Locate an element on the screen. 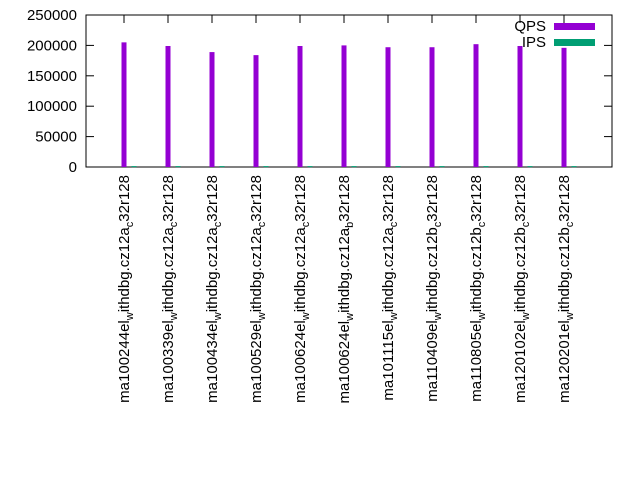 The image size is (640, 485). x-tick-label: ma120102elwithdbg.cz12bc32r128 is located at coordinates (522, 289).